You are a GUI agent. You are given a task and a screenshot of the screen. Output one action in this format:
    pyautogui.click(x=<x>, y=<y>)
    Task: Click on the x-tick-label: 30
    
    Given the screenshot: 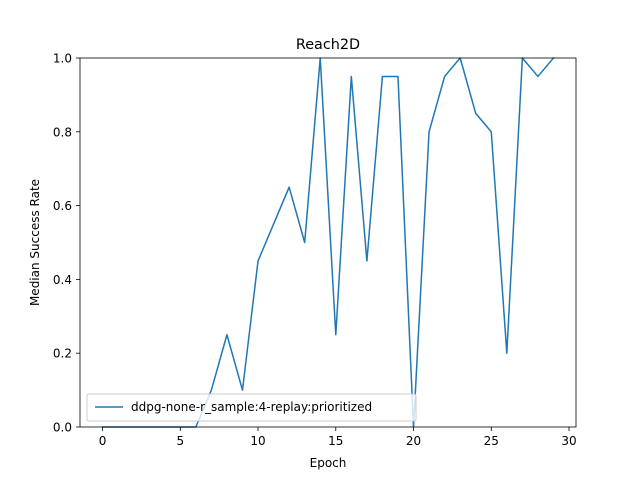 What is the action you would take?
    pyautogui.click(x=568, y=441)
    